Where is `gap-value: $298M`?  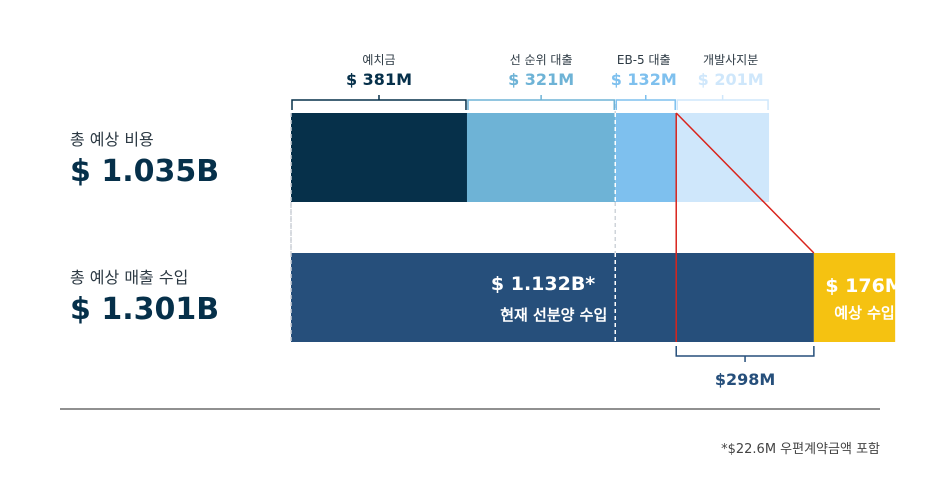 gap-value: $298M is located at coordinates (745, 379).